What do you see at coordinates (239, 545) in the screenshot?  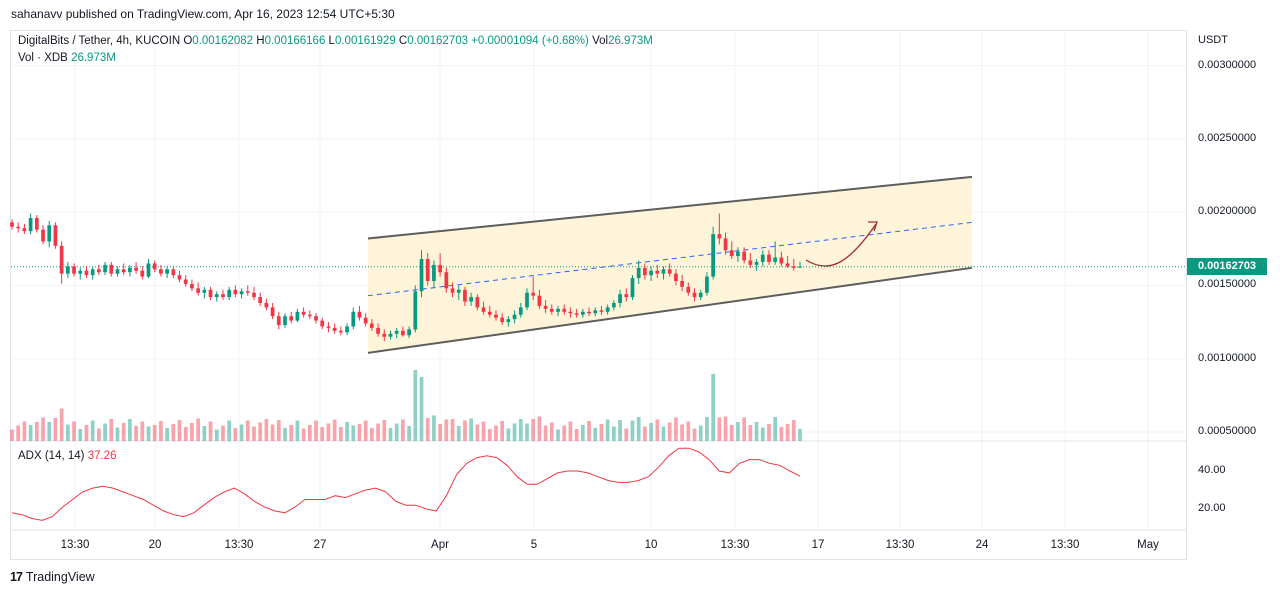 I see `time-tick-label: 13:30` at bounding box center [239, 545].